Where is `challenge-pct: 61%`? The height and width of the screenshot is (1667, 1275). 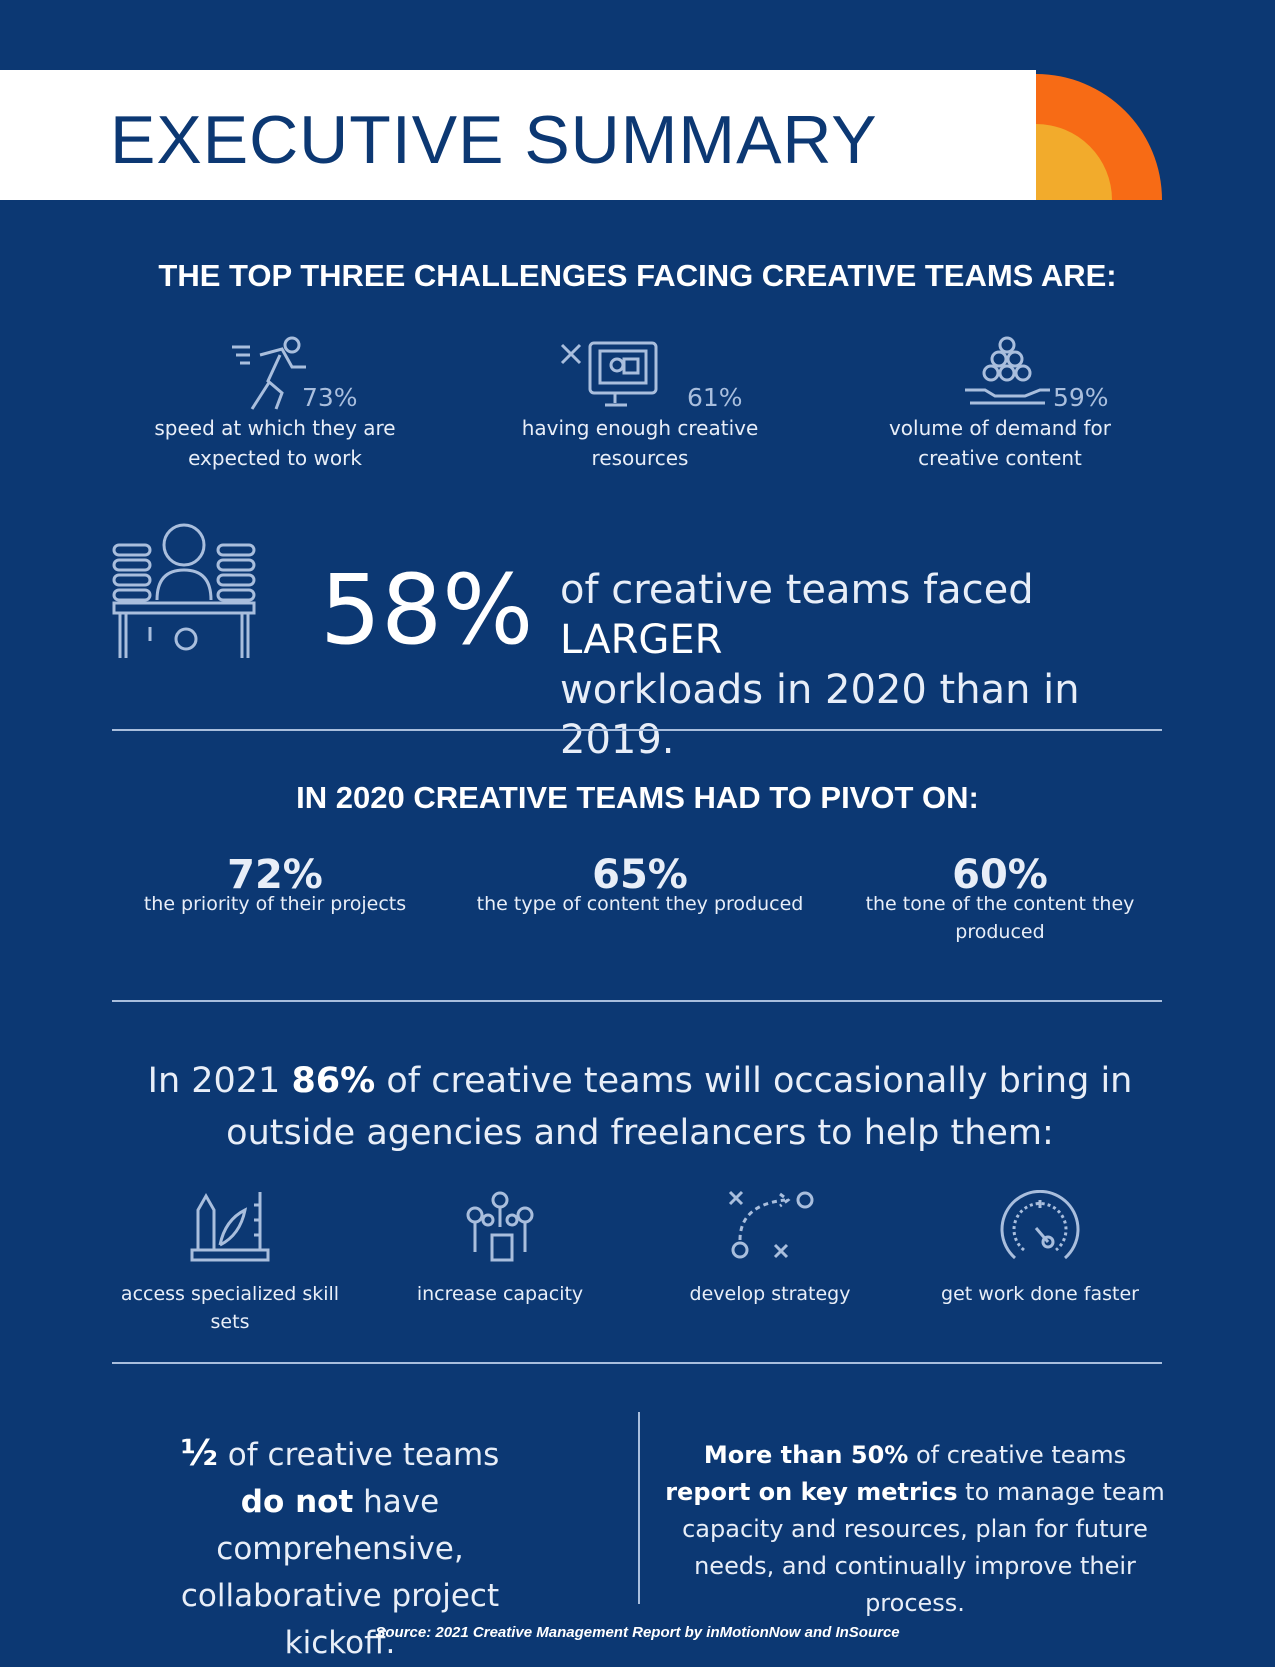 challenge-pct: 61% is located at coordinates (715, 397).